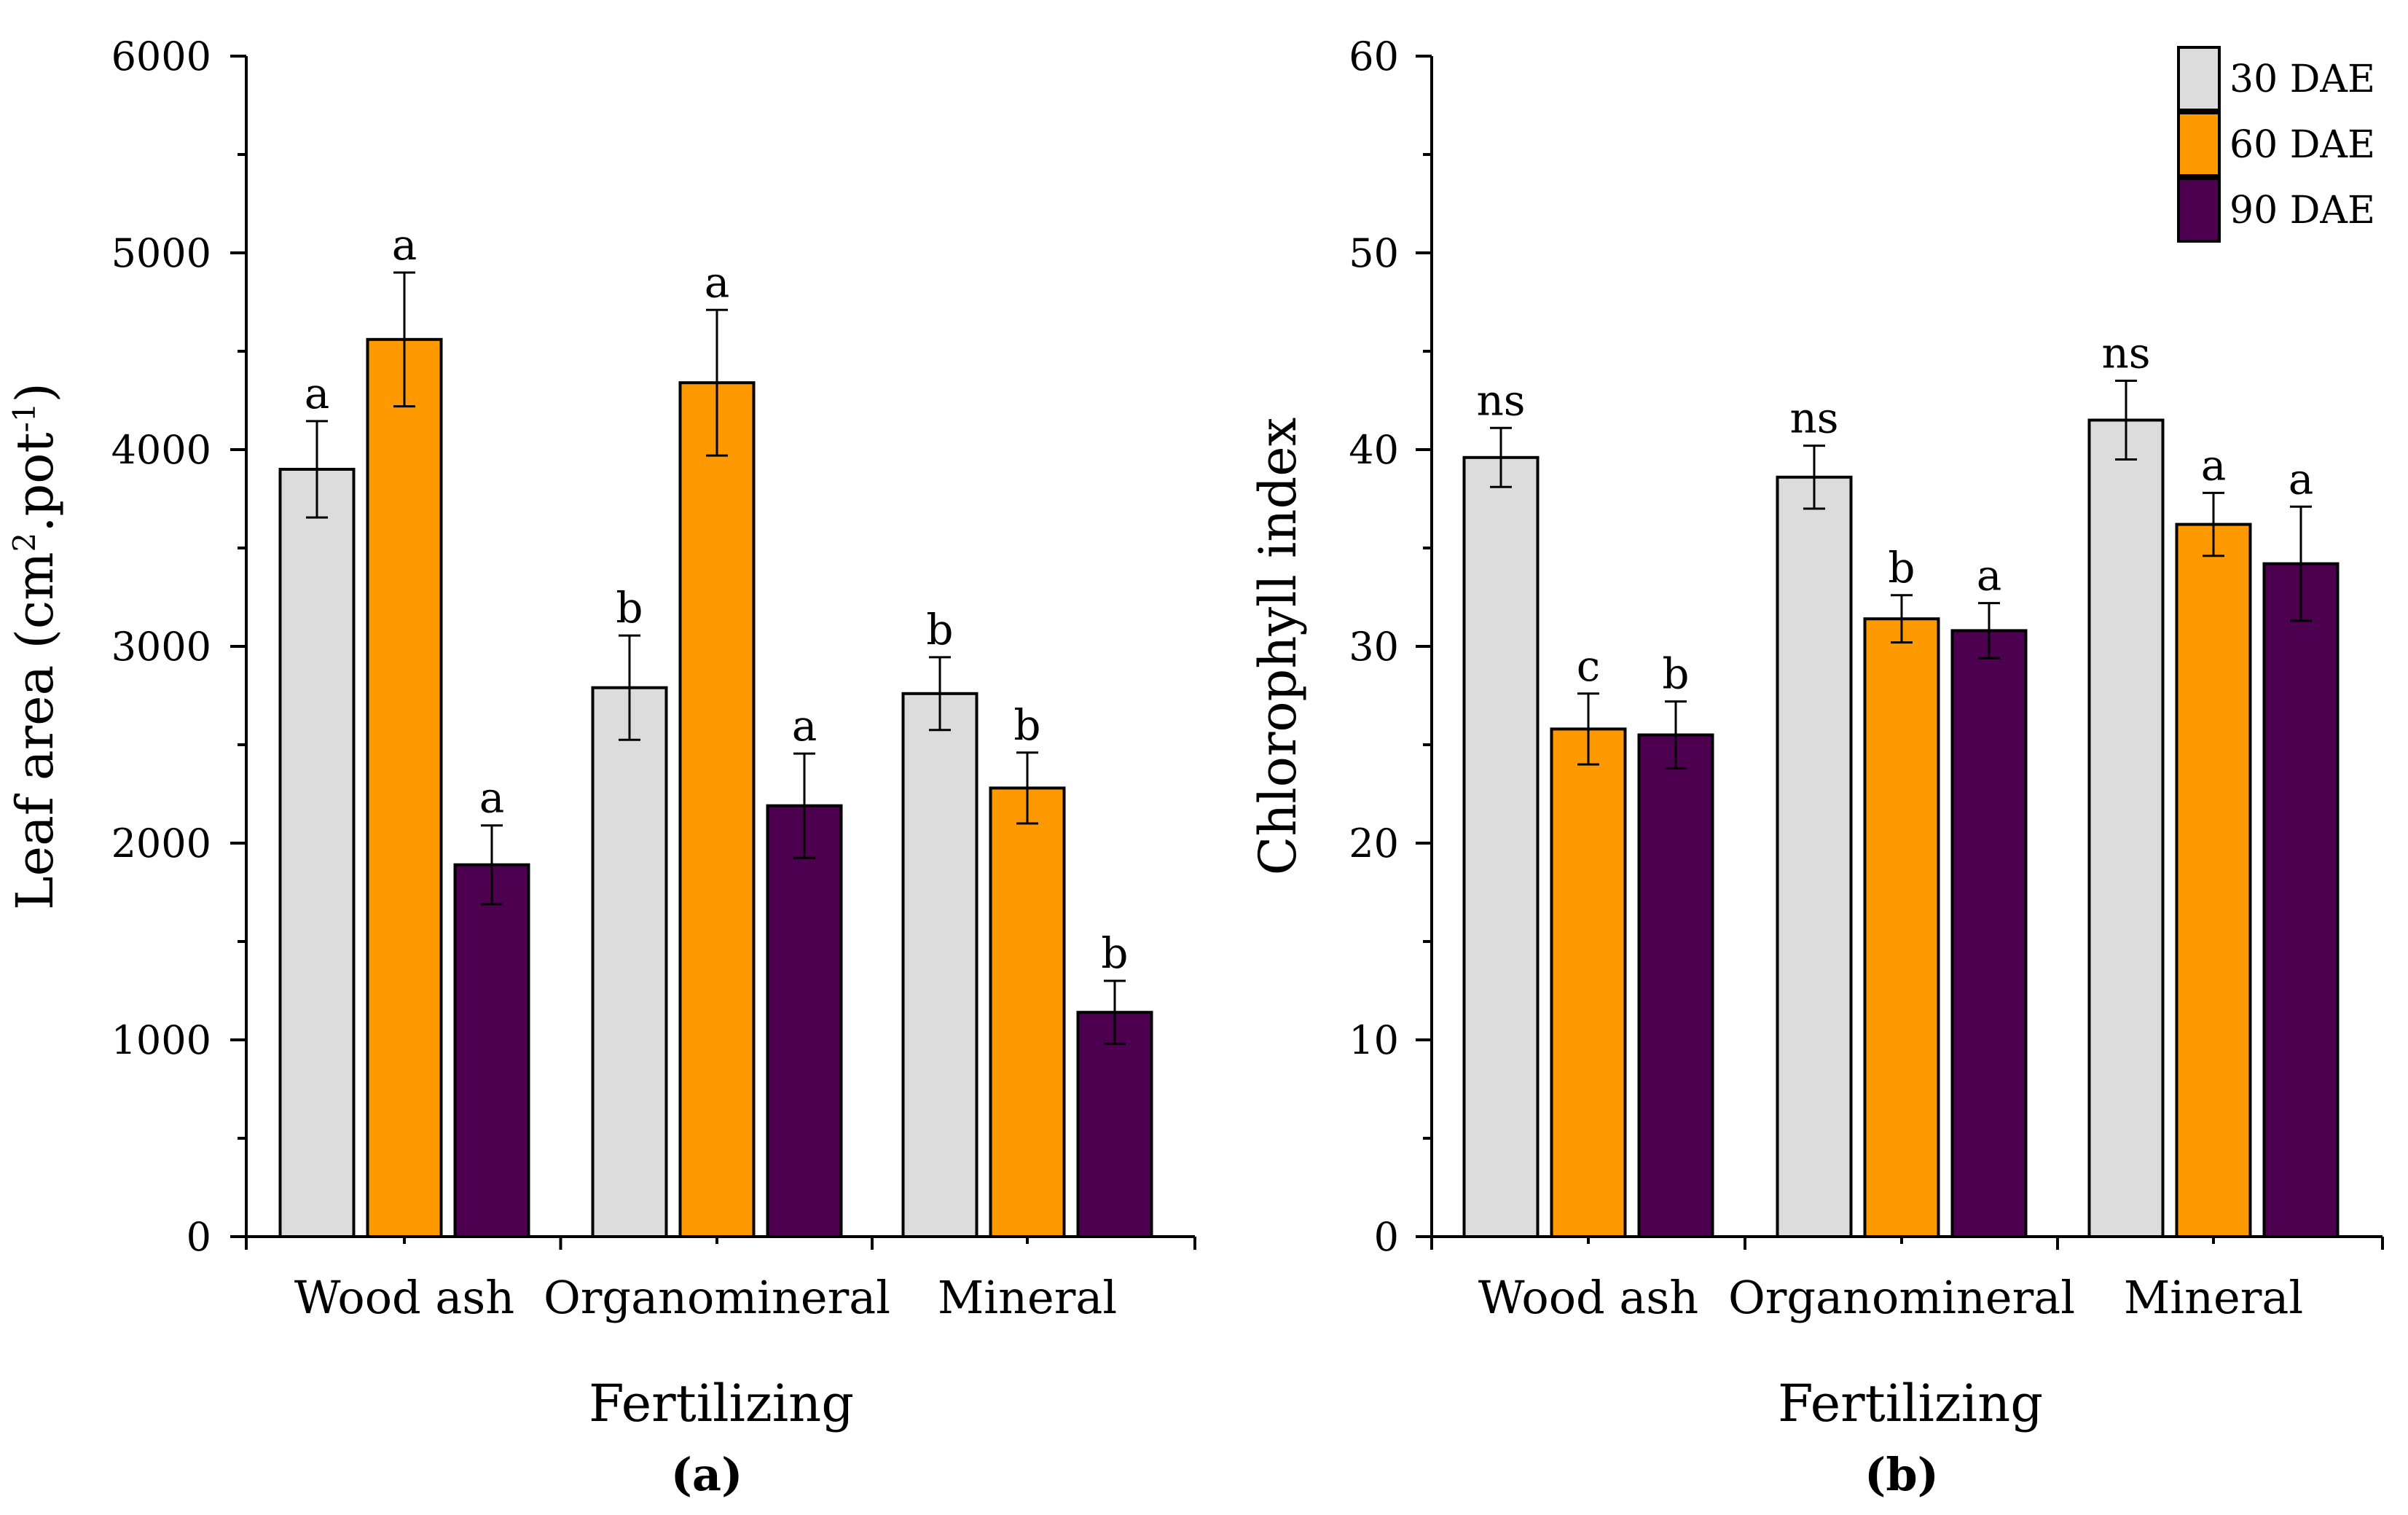  What do you see at coordinates (1374, 1040) in the screenshot?
I see `y-tick-label: 10` at bounding box center [1374, 1040].